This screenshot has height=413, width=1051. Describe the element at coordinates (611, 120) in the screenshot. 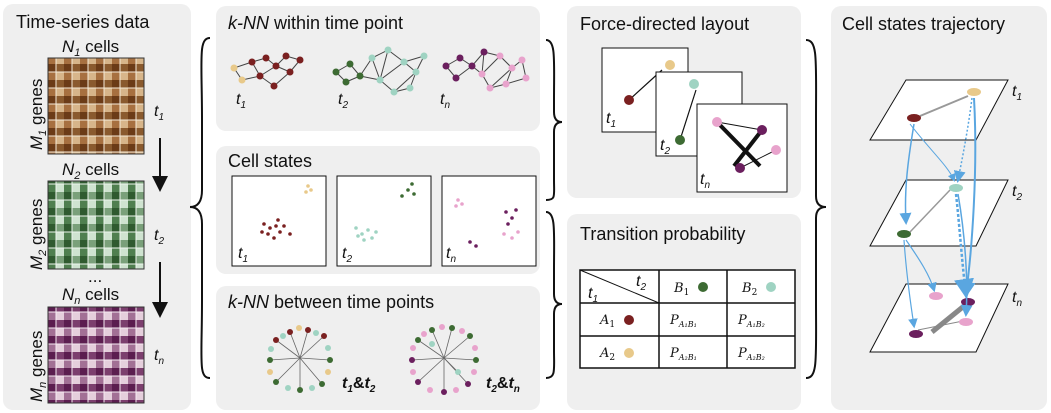

I see `fdl-t1: t1` at that location.